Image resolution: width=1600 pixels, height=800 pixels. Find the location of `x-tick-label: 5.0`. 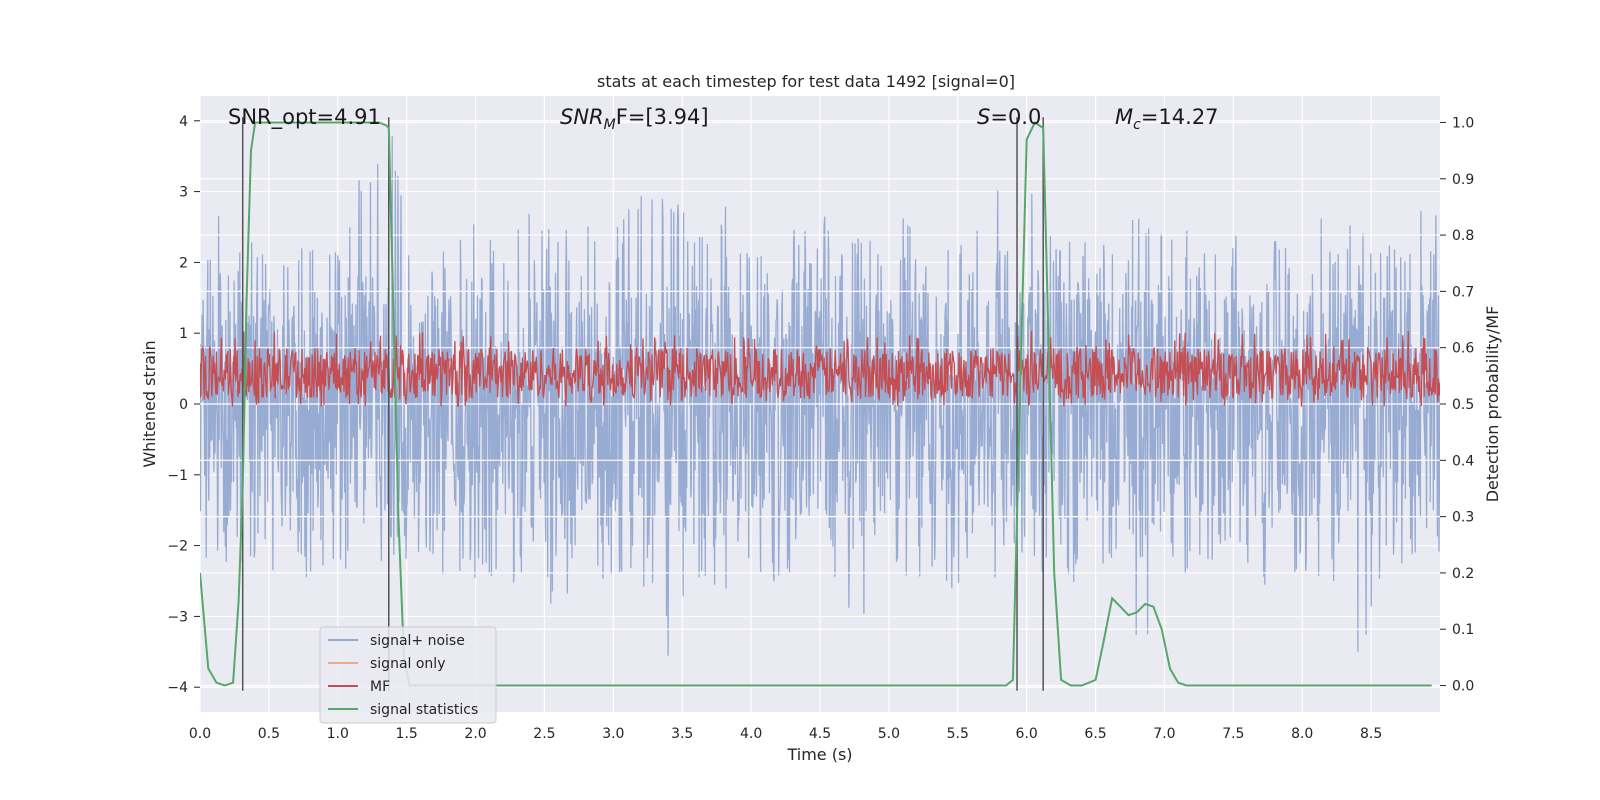

x-tick-label: 5.0 is located at coordinates (889, 734).